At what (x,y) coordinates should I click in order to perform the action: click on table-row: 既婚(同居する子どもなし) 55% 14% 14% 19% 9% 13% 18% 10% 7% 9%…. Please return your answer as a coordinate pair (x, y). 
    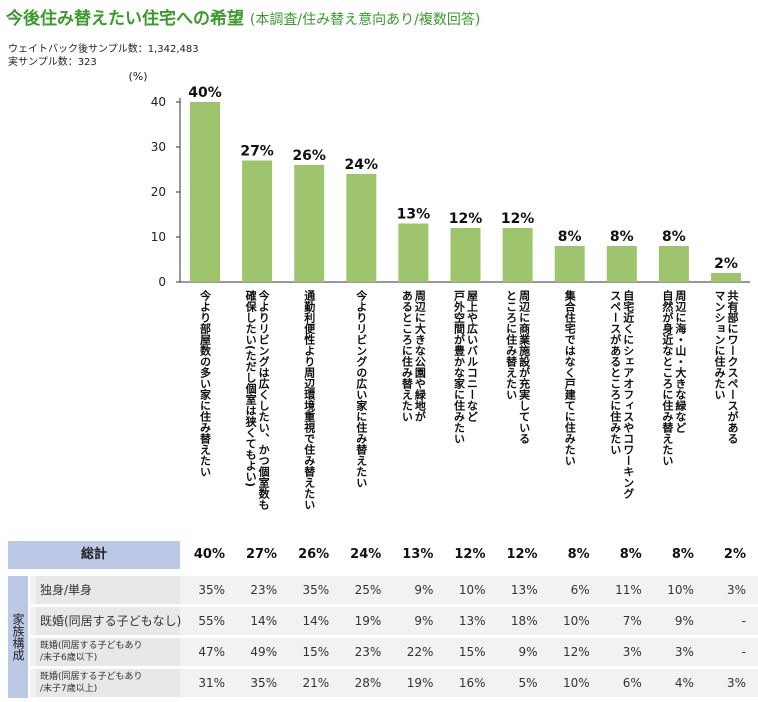
    Looking at the image, I should click on (394, 621).